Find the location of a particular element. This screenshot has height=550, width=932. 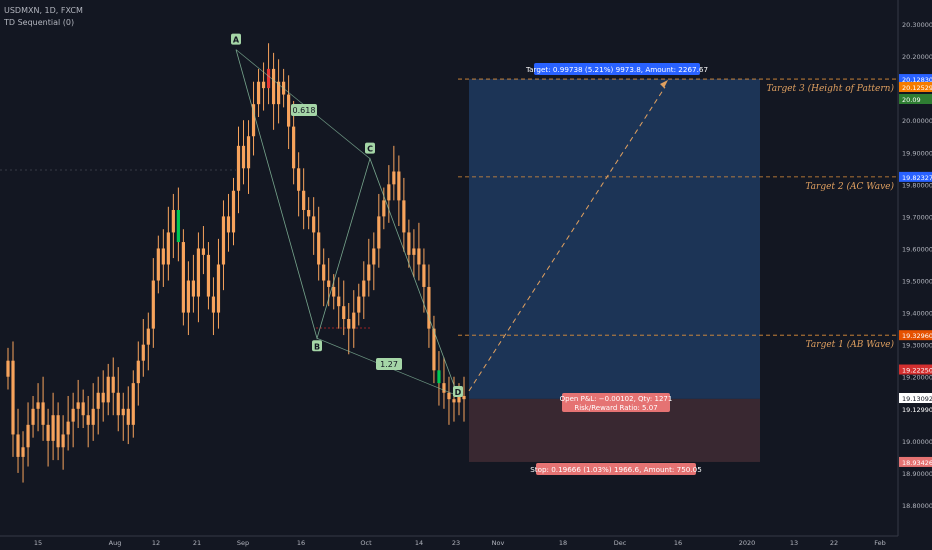

time-tick-label: 22 is located at coordinates (834, 543).